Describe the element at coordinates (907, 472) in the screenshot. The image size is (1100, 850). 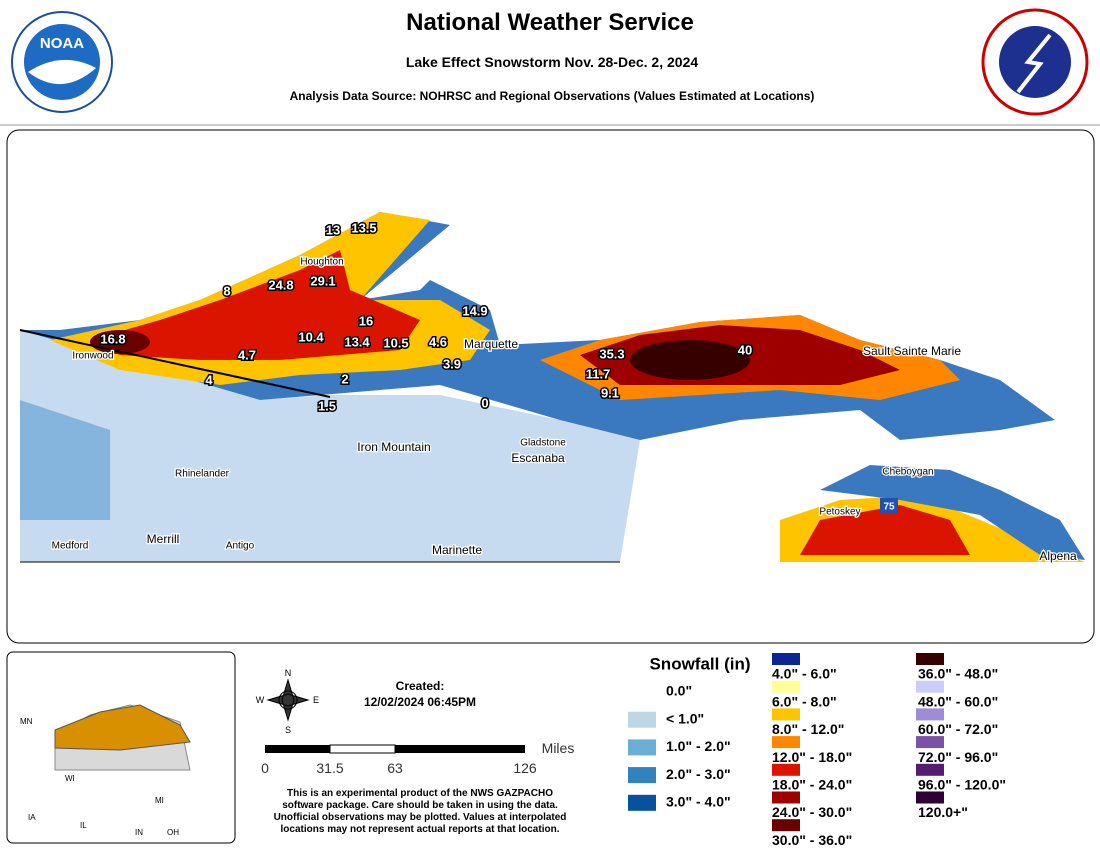
I see `city: Cheboygan` at that location.